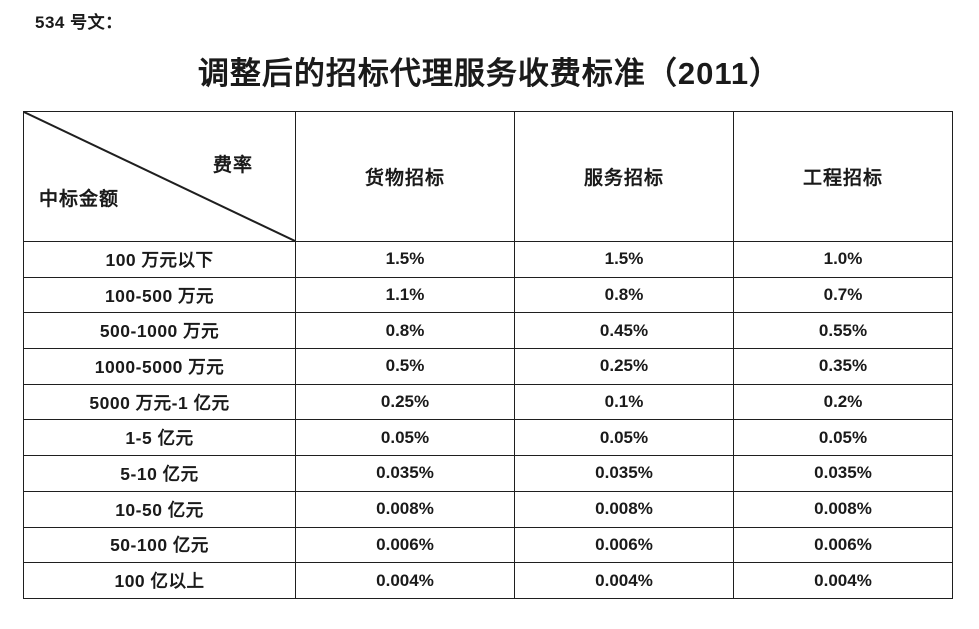 The image size is (979, 629). What do you see at coordinates (405, 473) in the screenshot?
I see `goods-rate-cell: 0.035%` at bounding box center [405, 473].